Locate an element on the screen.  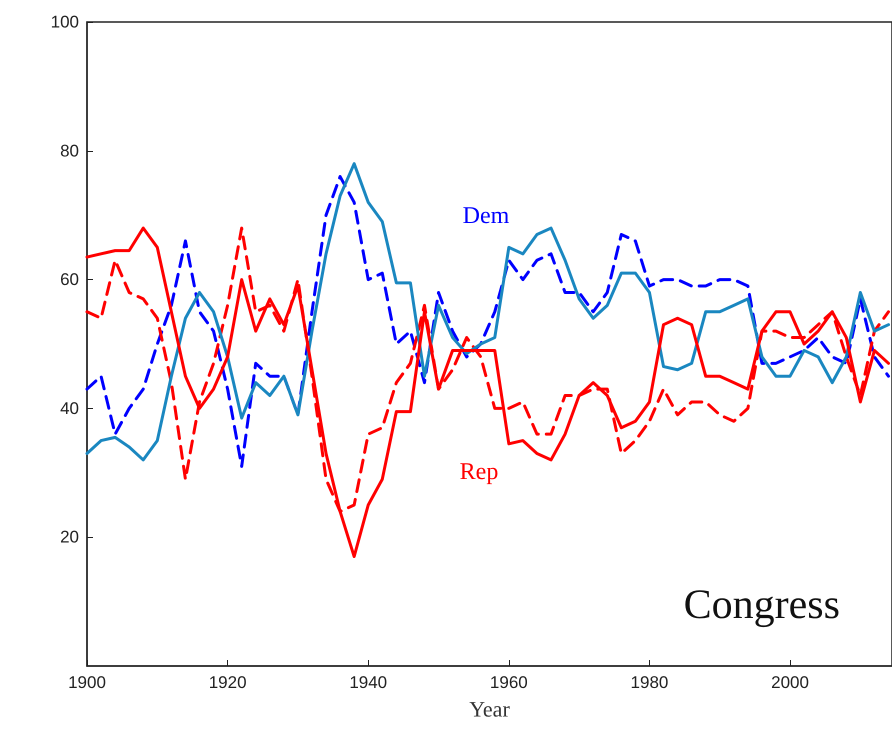
y-tick-label: 20 is located at coordinates (69, 537).